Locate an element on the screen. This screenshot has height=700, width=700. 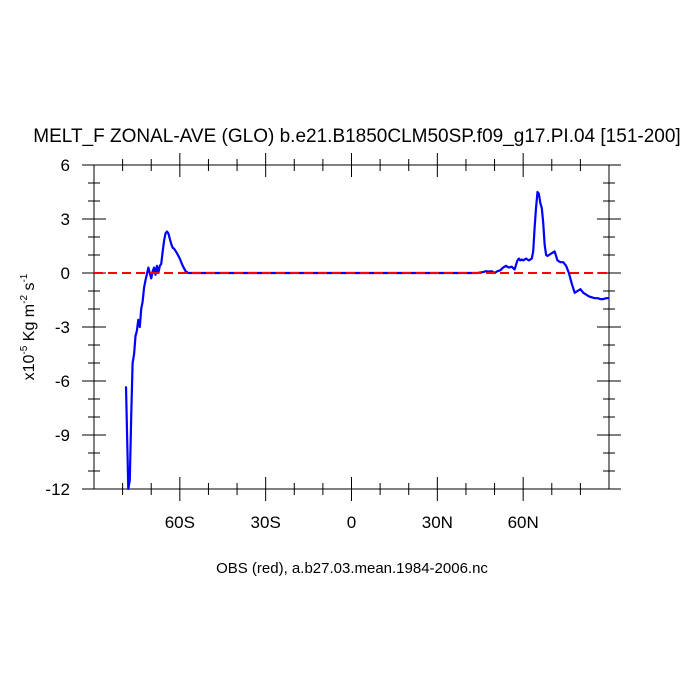
y-axis-units-s-exponent: -1 is located at coordinates (24, 277).